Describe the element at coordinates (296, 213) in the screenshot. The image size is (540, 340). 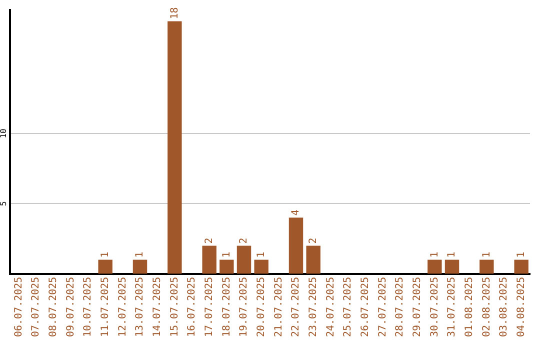
I see `data-label: 4` at that location.